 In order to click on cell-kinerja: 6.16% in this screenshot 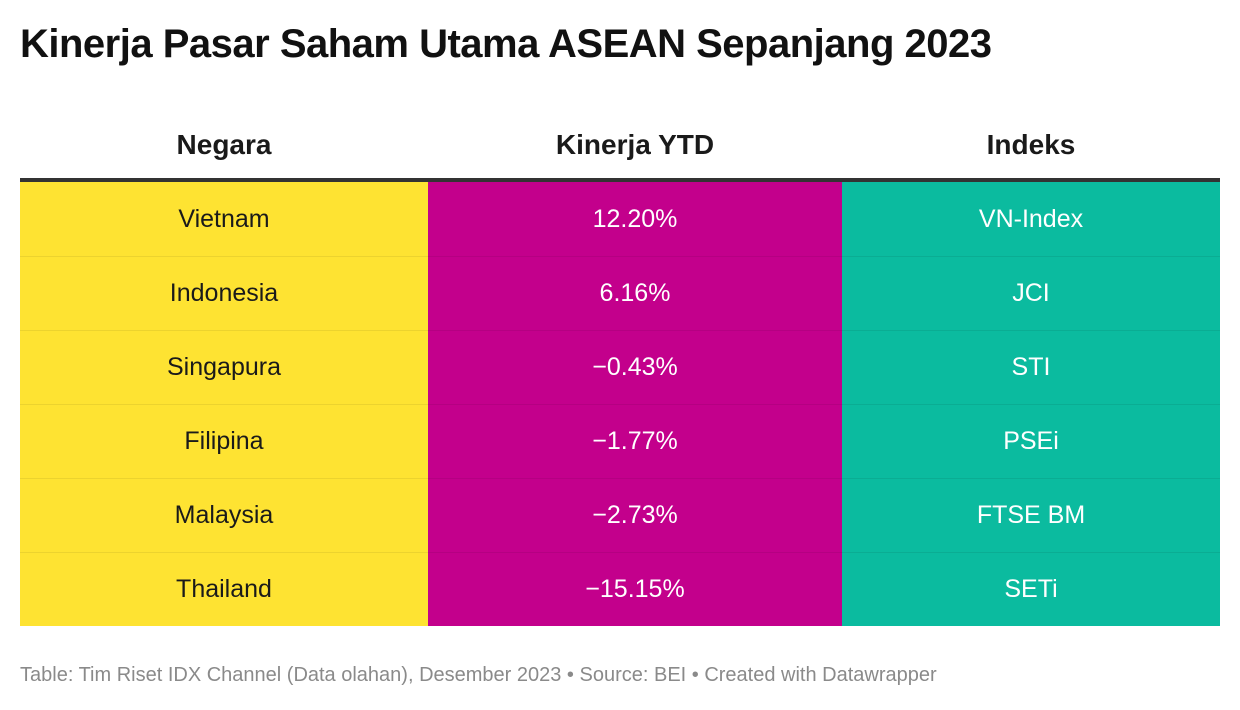, I will do `click(635, 293)`.